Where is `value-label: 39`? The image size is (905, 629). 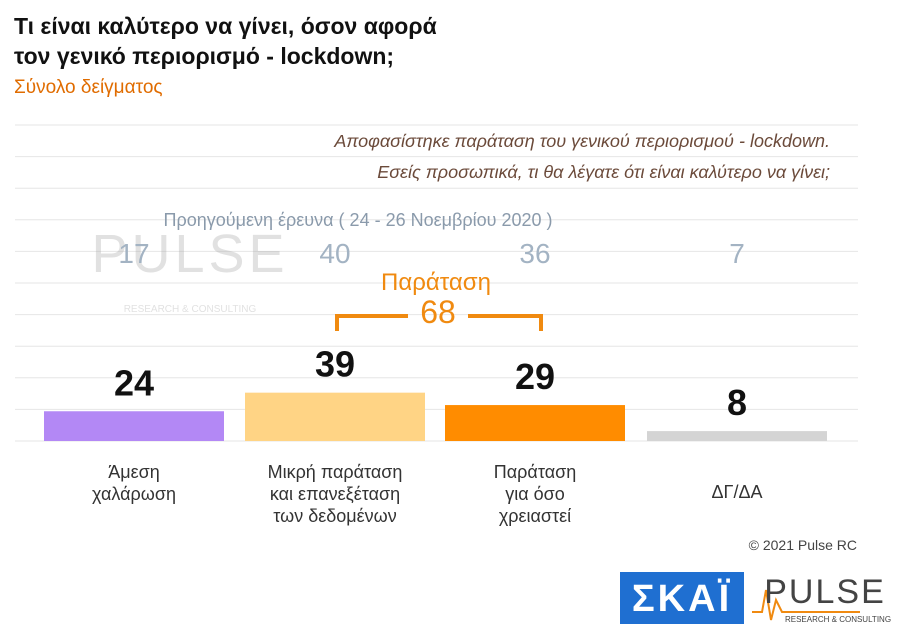
value-label: 39 is located at coordinates (335, 364).